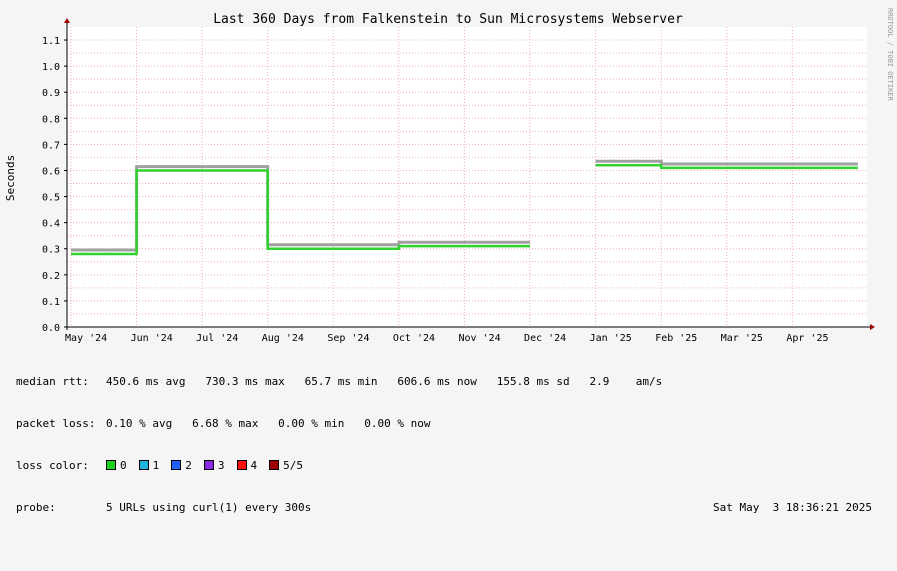 The width and height of the screenshot is (897, 571). What do you see at coordinates (156, 465) in the screenshot?
I see `loss-color-label-text: 1` at bounding box center [156, 465].